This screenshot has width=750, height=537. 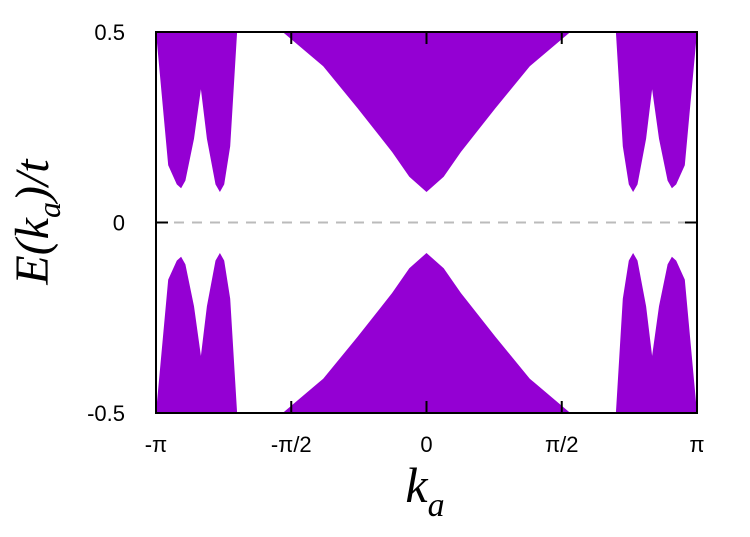 I want to click on band-left-lower, so click(x=197, y=333).